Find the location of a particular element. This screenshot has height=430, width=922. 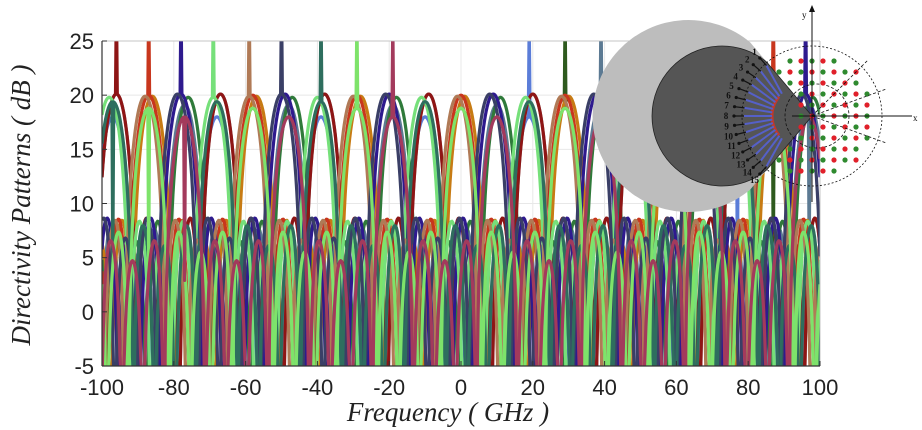

x-tick-label: -100 is located at coordinates (102, 387).